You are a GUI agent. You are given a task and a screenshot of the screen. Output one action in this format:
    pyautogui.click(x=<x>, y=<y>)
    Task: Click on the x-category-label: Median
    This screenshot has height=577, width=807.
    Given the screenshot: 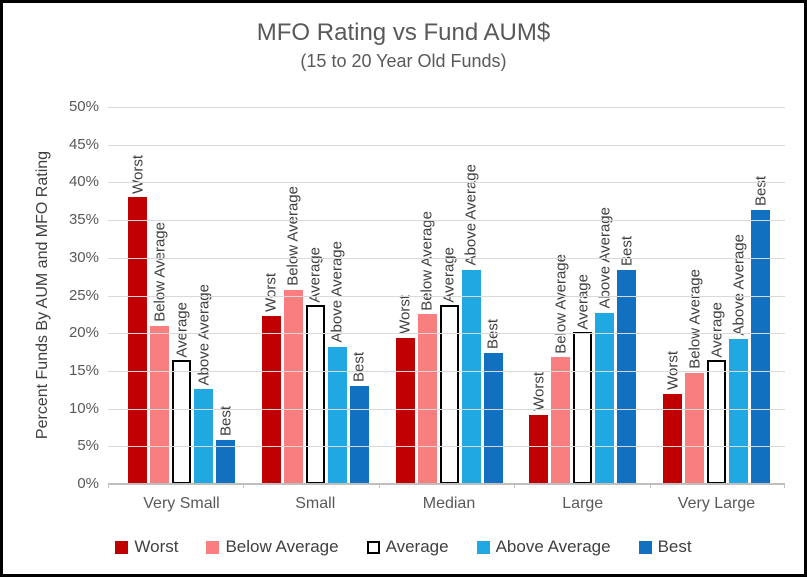 What is the action you would take?
    pyautogui.click(x=449, y=503)
    